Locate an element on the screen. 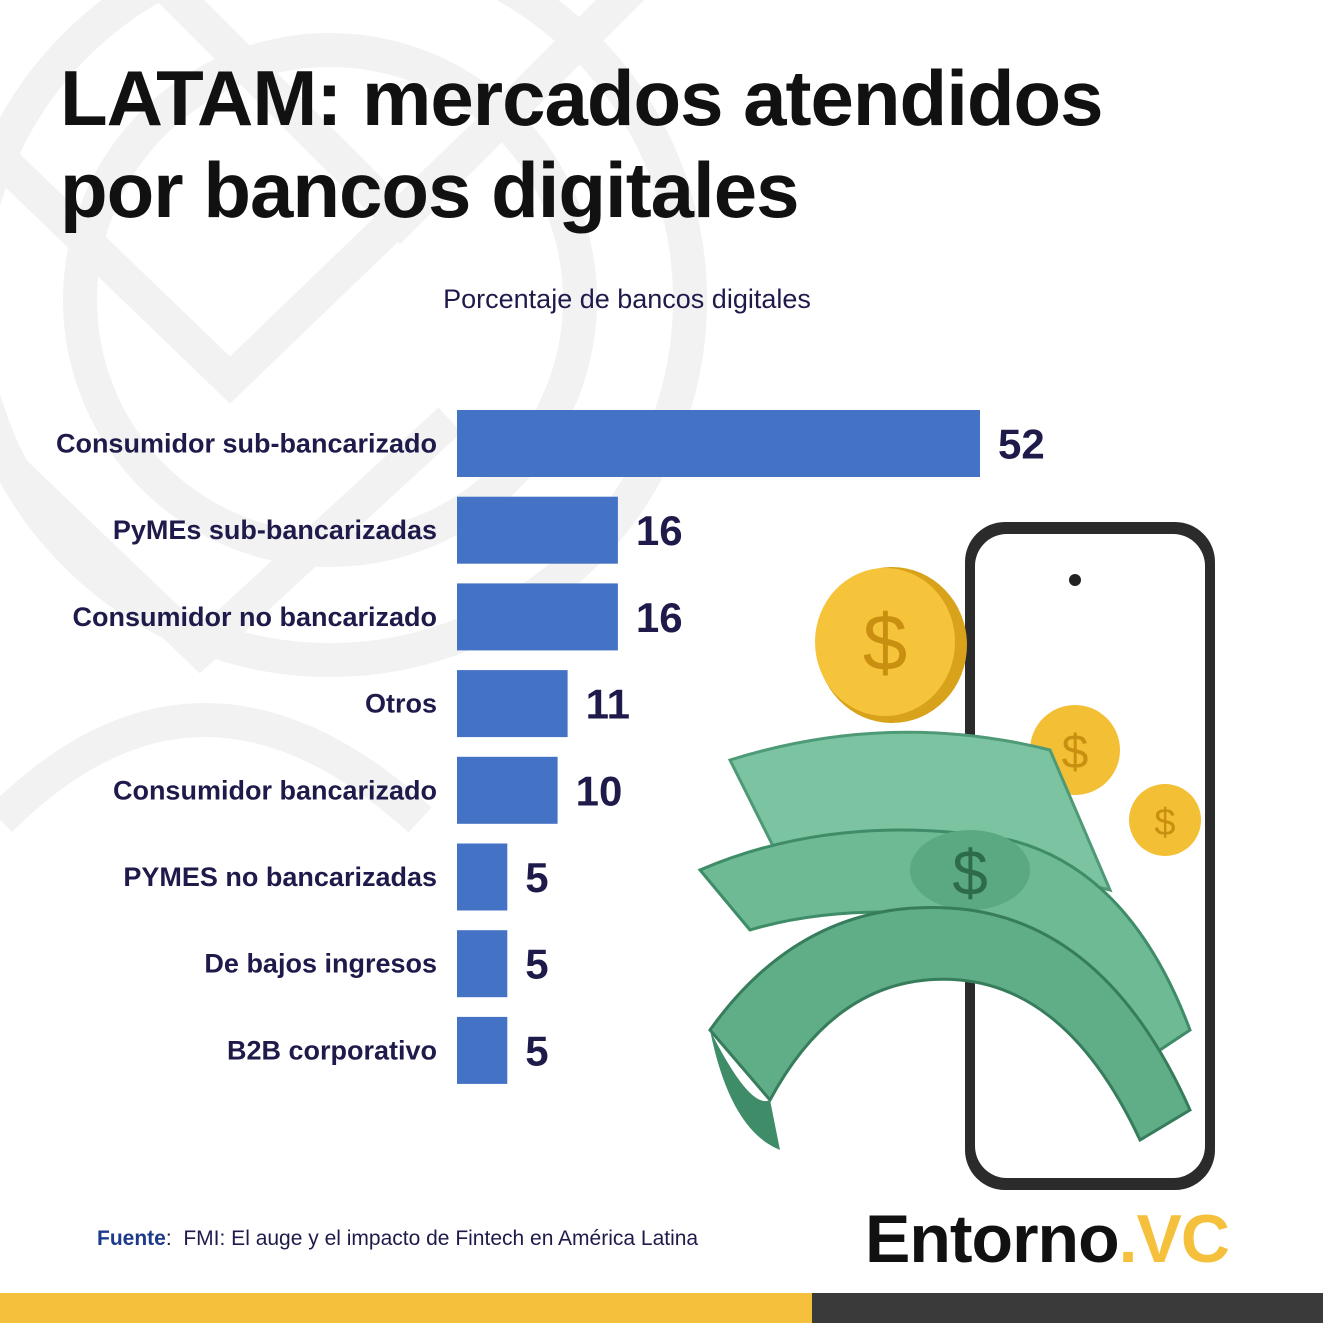 This screenshot has width=1323, height=1323. category-label-7: B2B corporativo is located at coordinates (332, 1050).